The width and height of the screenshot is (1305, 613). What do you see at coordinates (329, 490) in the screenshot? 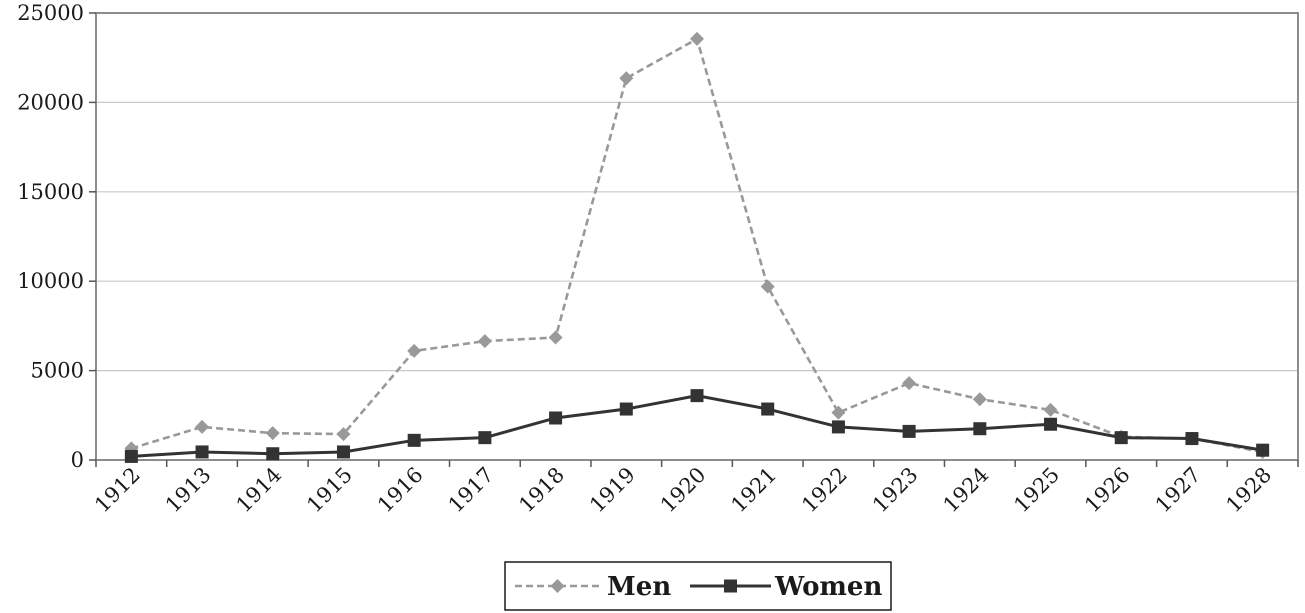
I see `x-tick-label: 1915` at bounding box center [329, 490].